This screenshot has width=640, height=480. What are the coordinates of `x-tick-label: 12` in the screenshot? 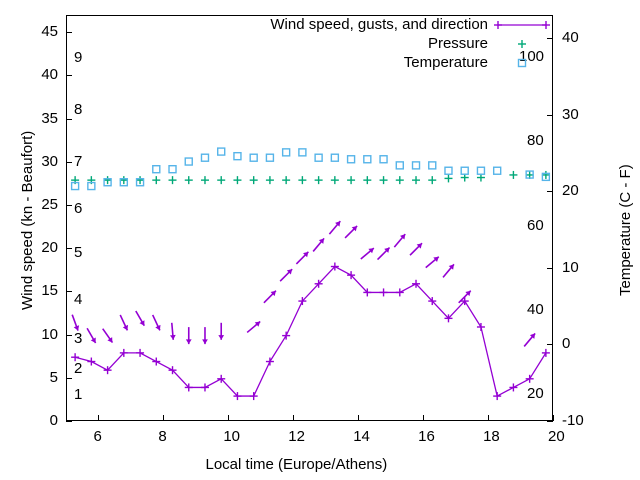 It's located at (296, 436).